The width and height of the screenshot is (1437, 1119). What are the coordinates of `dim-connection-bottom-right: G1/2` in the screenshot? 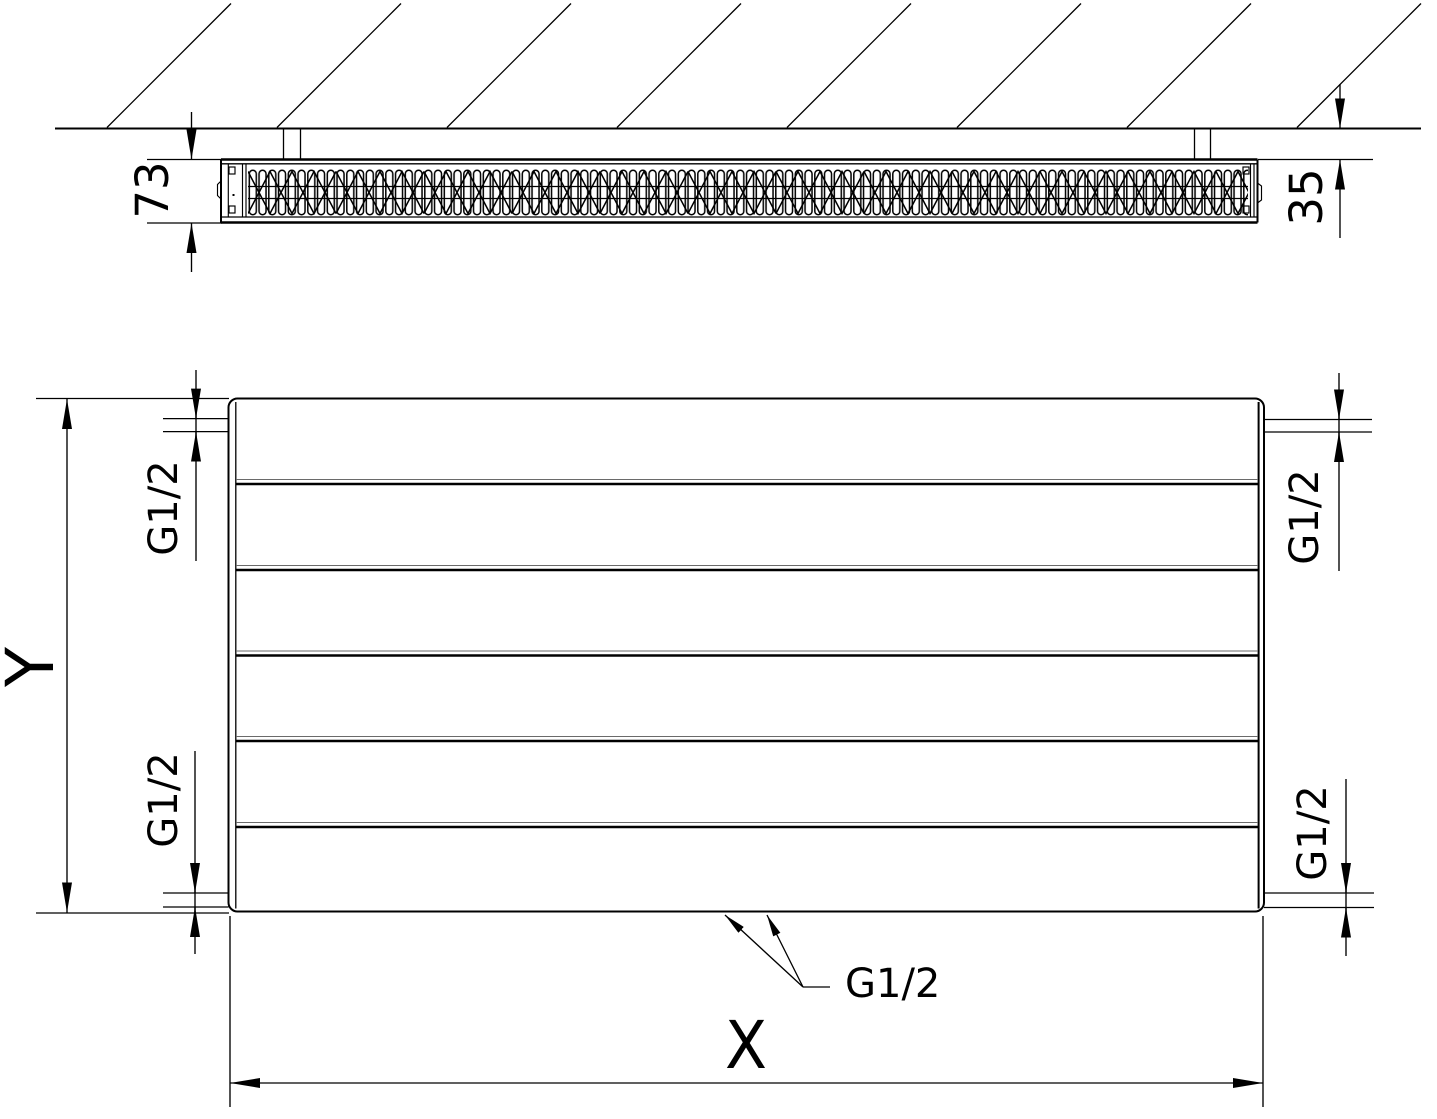 It's located at (1320, 867).